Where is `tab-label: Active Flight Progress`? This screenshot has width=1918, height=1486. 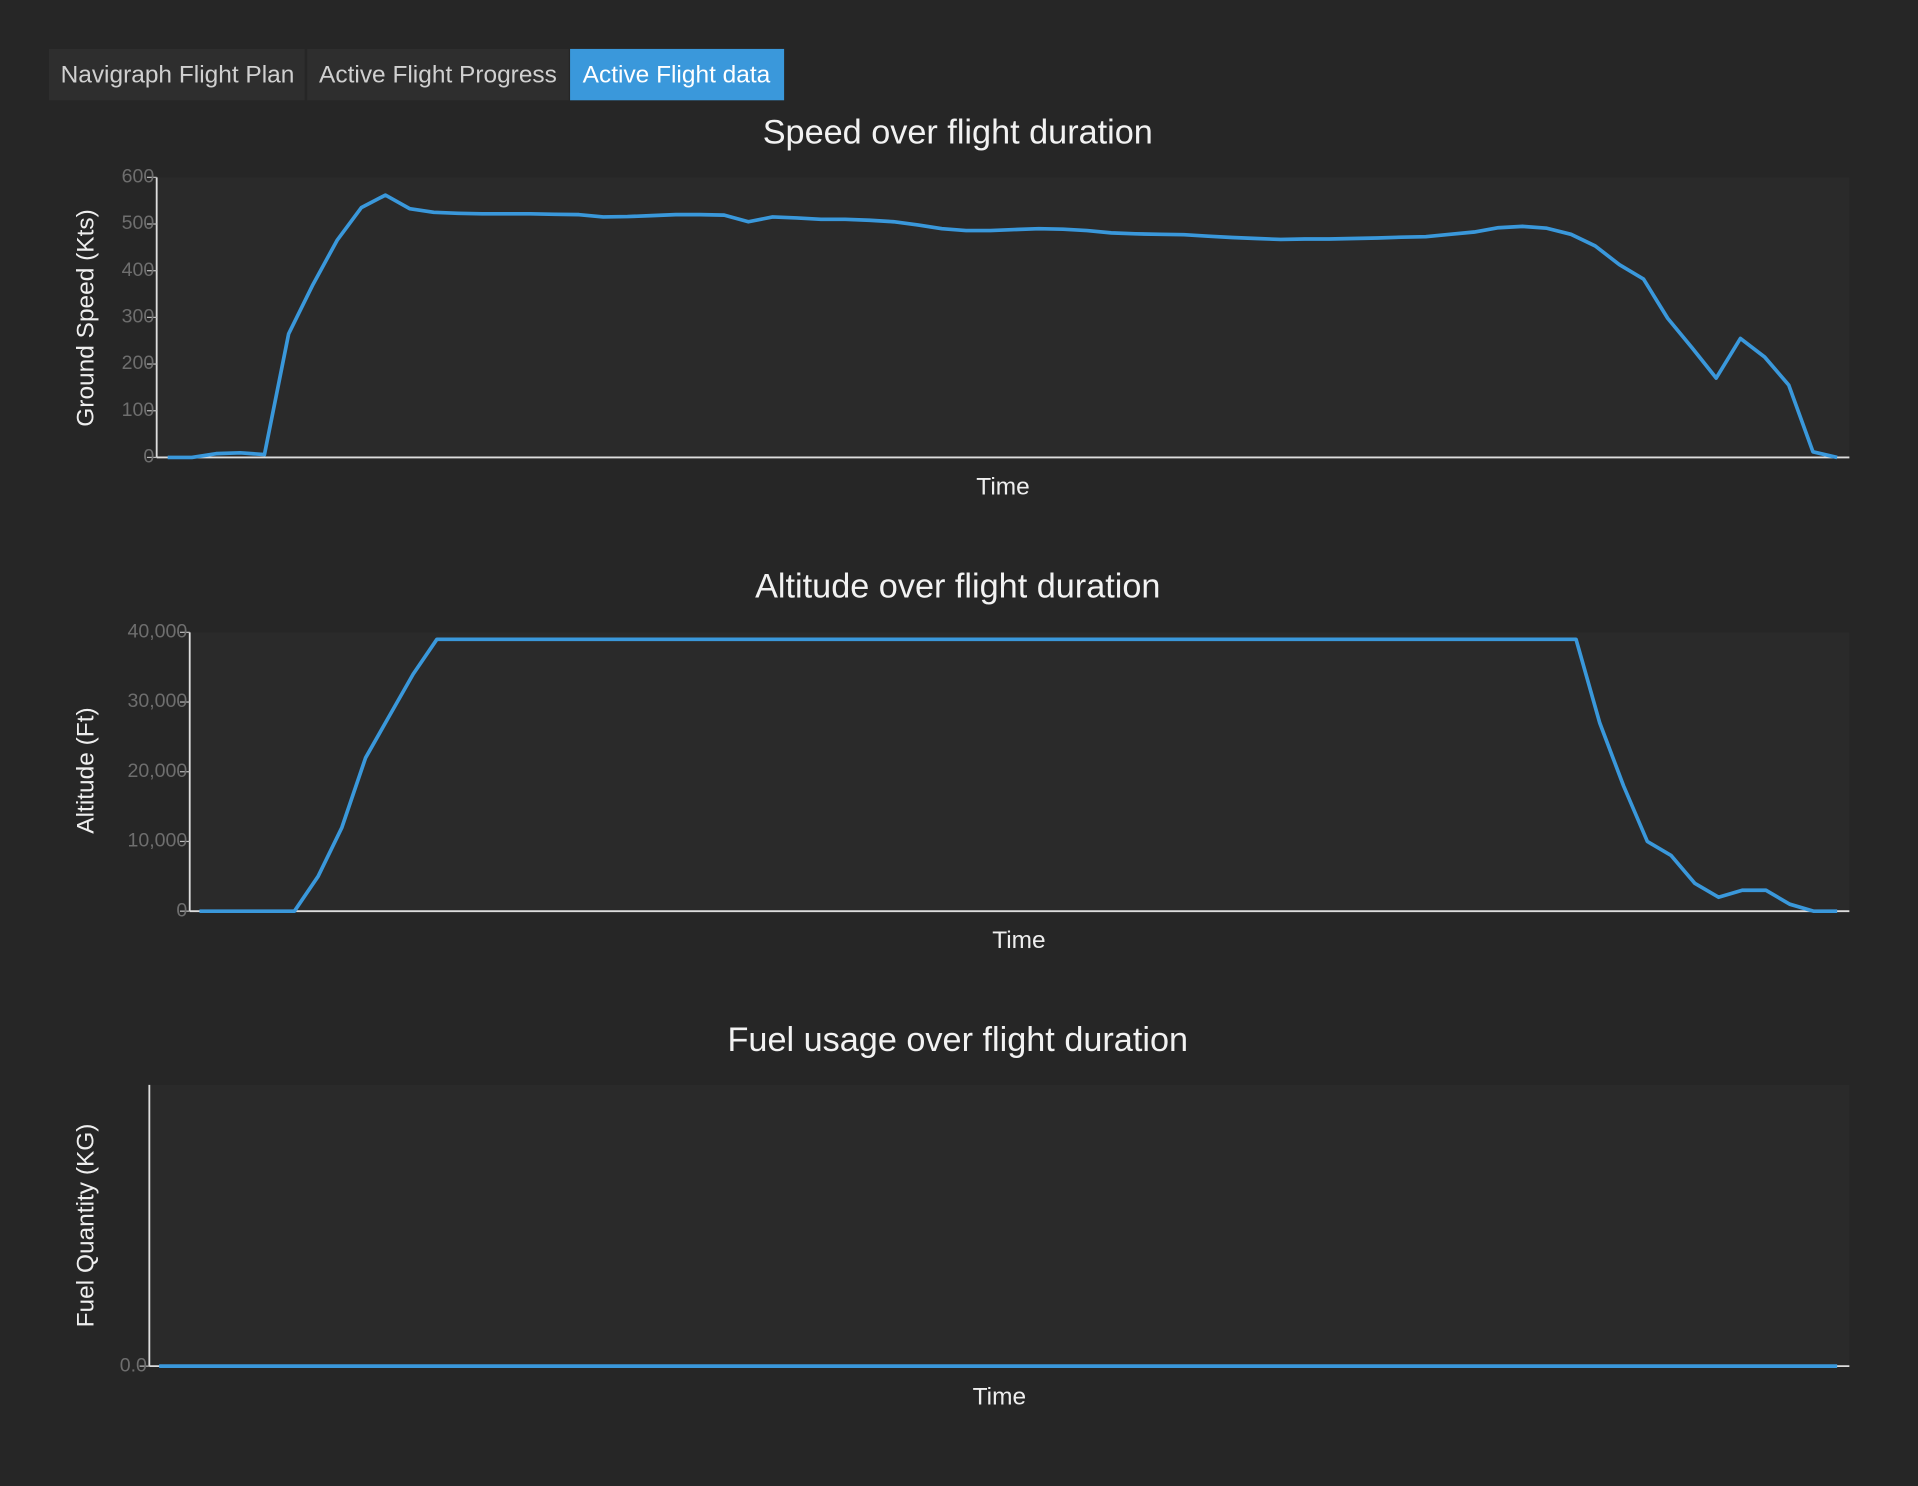 tab-label: Active Flight Progress is located at coordinates (438, 74).